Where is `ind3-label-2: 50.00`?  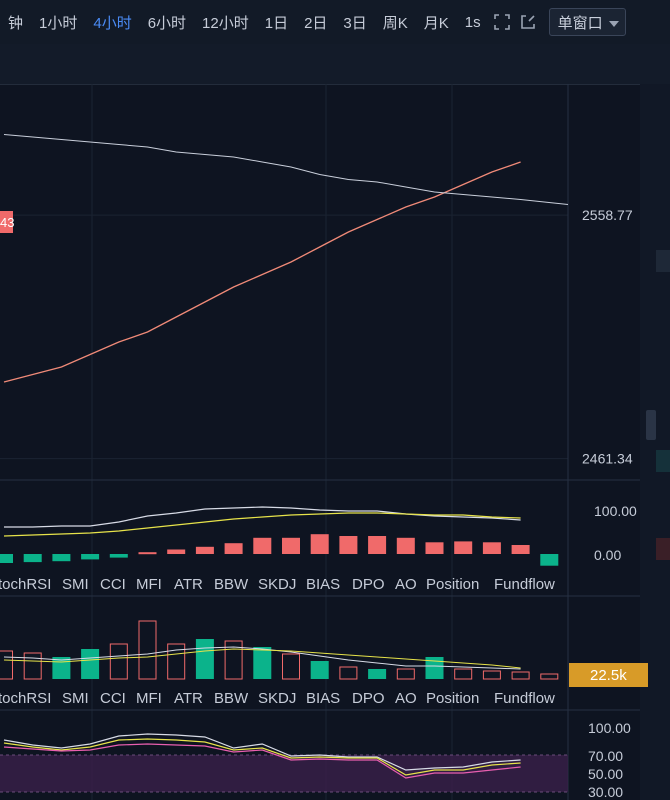
ind3-label-2: 50.00 is located at coordinates (605, 774).